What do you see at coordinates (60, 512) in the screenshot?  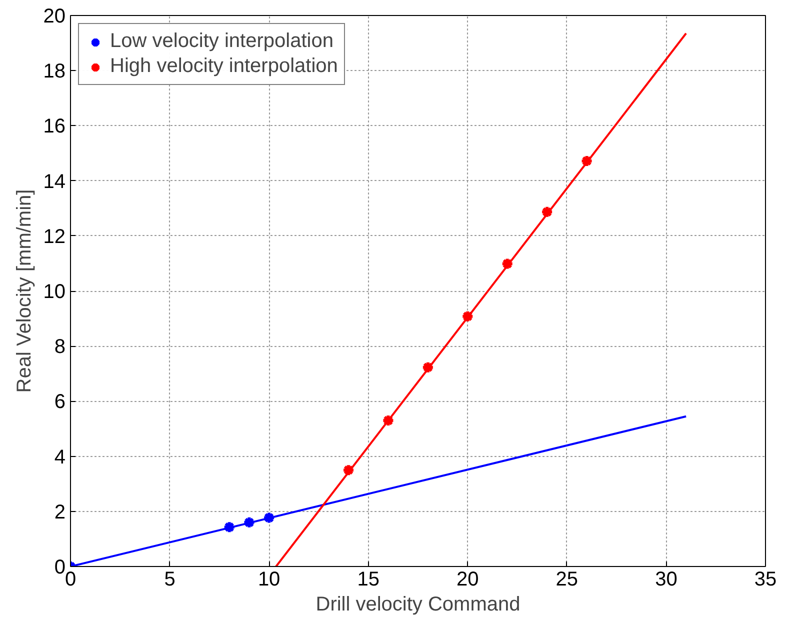 I see `y-tick-label: 2` at bounding box center [60, 512].